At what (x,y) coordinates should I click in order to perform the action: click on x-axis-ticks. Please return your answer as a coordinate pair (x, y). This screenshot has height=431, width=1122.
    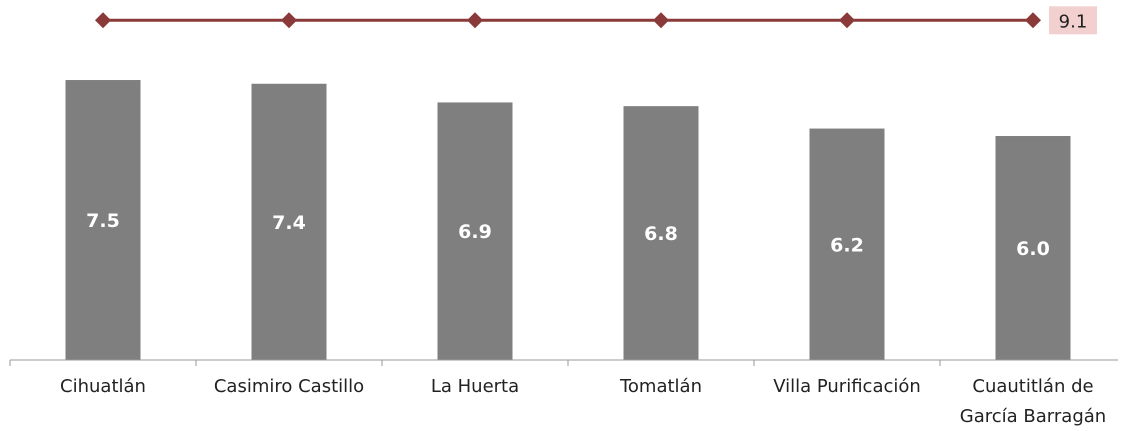
    Looking at the image, I should click on (475, 363).